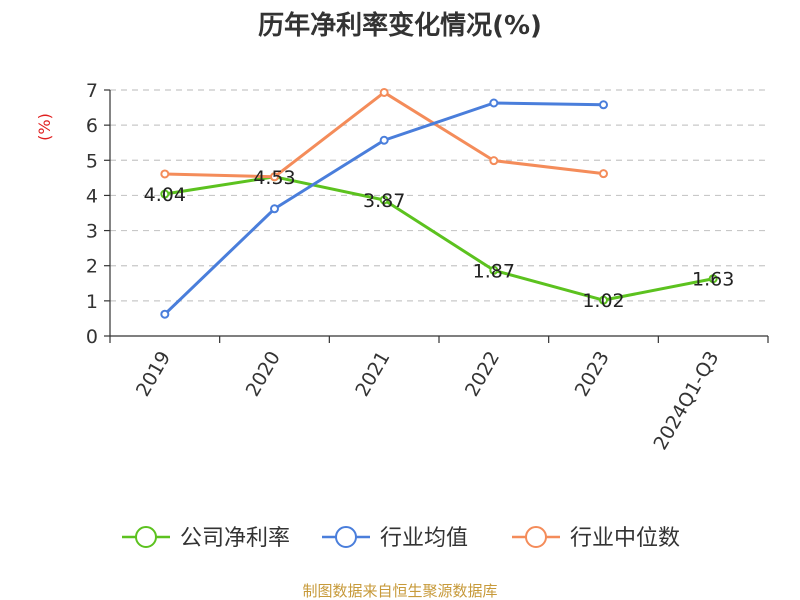 The height and width of the screenshot is (600, 800). What do you see at coordinates (92, 337) in the screenshot?
I see `y-tick-label: 0` at bounding box center [92, 337].